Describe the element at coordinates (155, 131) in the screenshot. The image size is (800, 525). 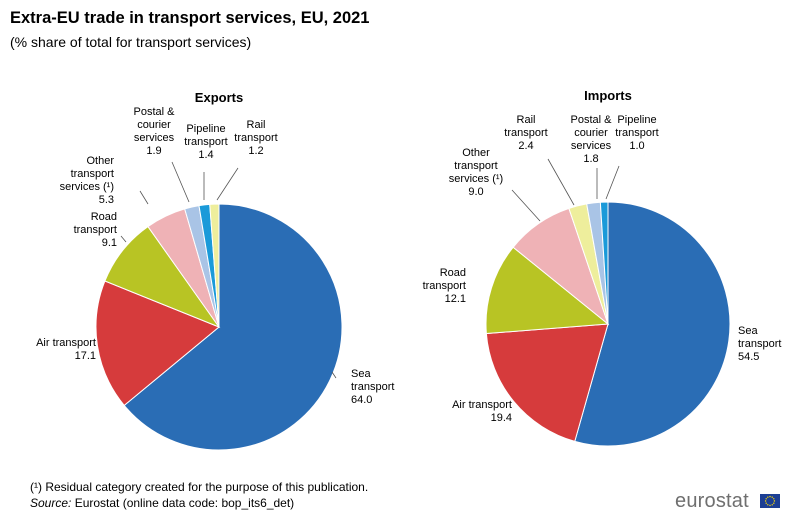
I see `exports-label-postal-and-courier-services: Postal & courier services 1.9` at that location.